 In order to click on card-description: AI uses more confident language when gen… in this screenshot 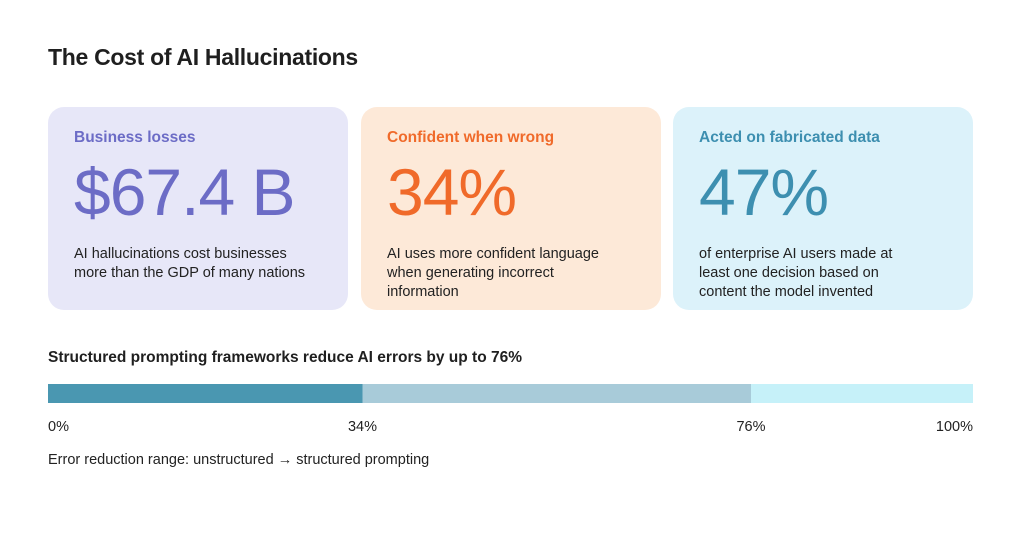, I will do `click(493, 273)`.